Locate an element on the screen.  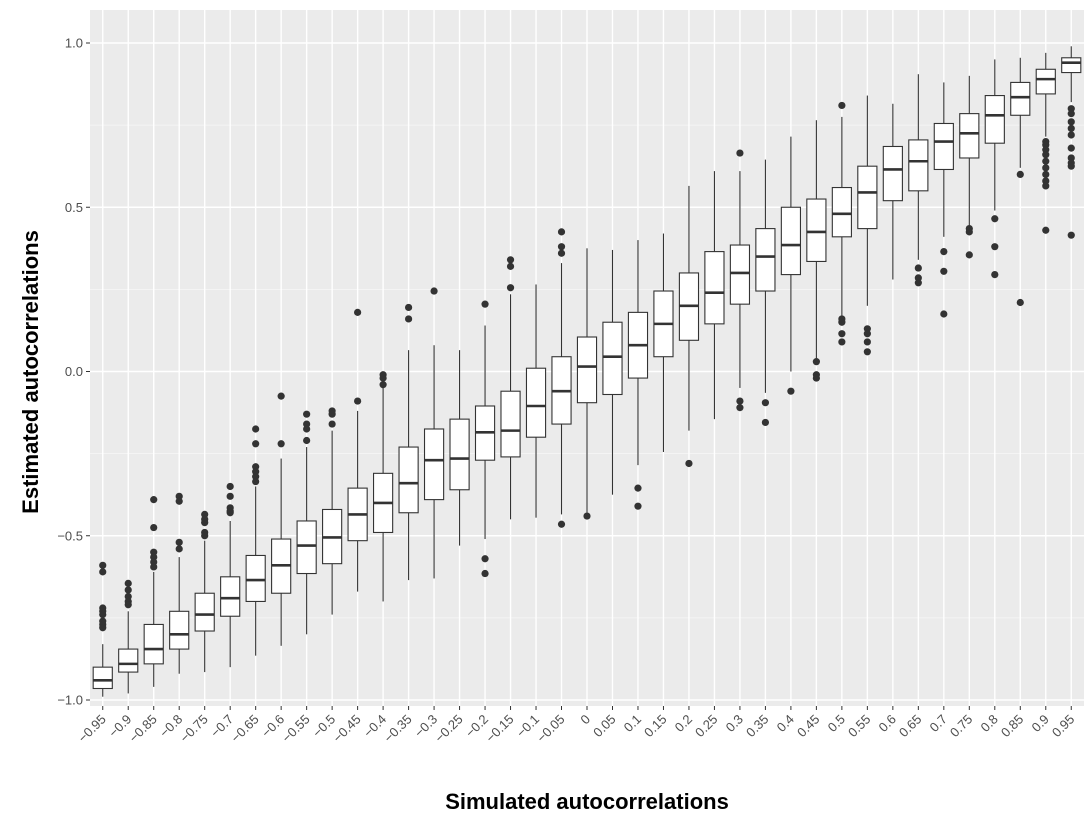
box-0.9 is located at coordinates (1045, 143).